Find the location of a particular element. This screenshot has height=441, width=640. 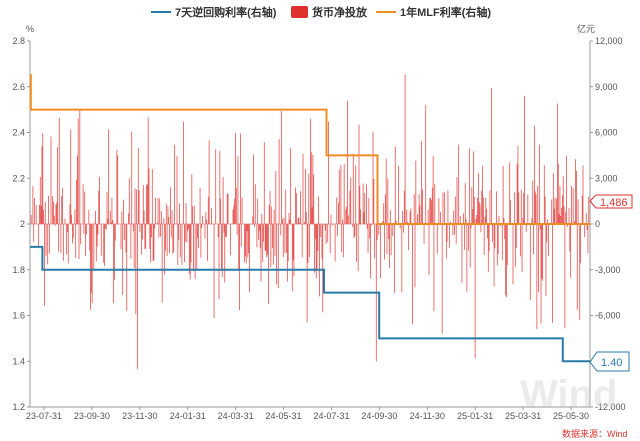

legend-label-net-injection: 货币净投放 is located at coordinates (339, 12).